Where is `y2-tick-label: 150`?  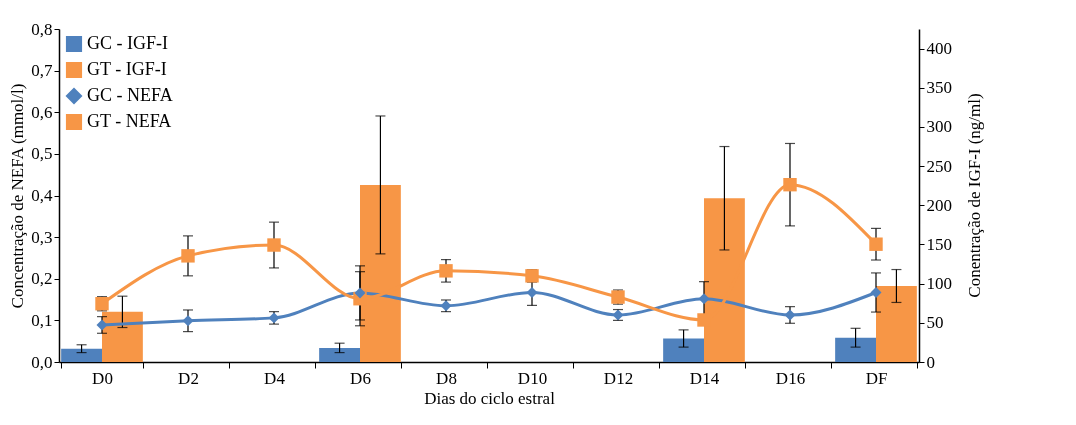 y2-tick-label: 150 is located at coordinates (939, 244).